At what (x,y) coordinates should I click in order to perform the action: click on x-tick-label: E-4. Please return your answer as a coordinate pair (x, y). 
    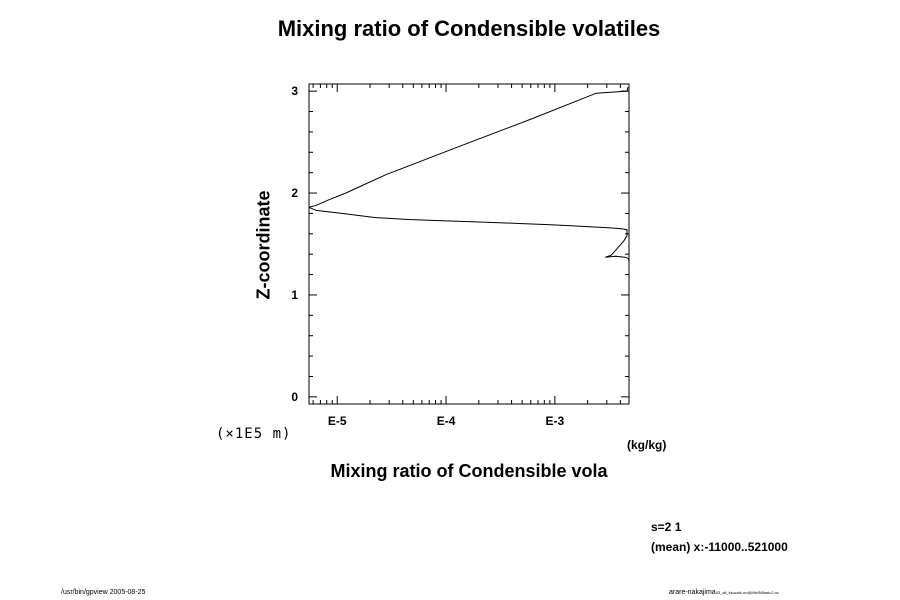
    Looking at the image, I should click on (446, 421).